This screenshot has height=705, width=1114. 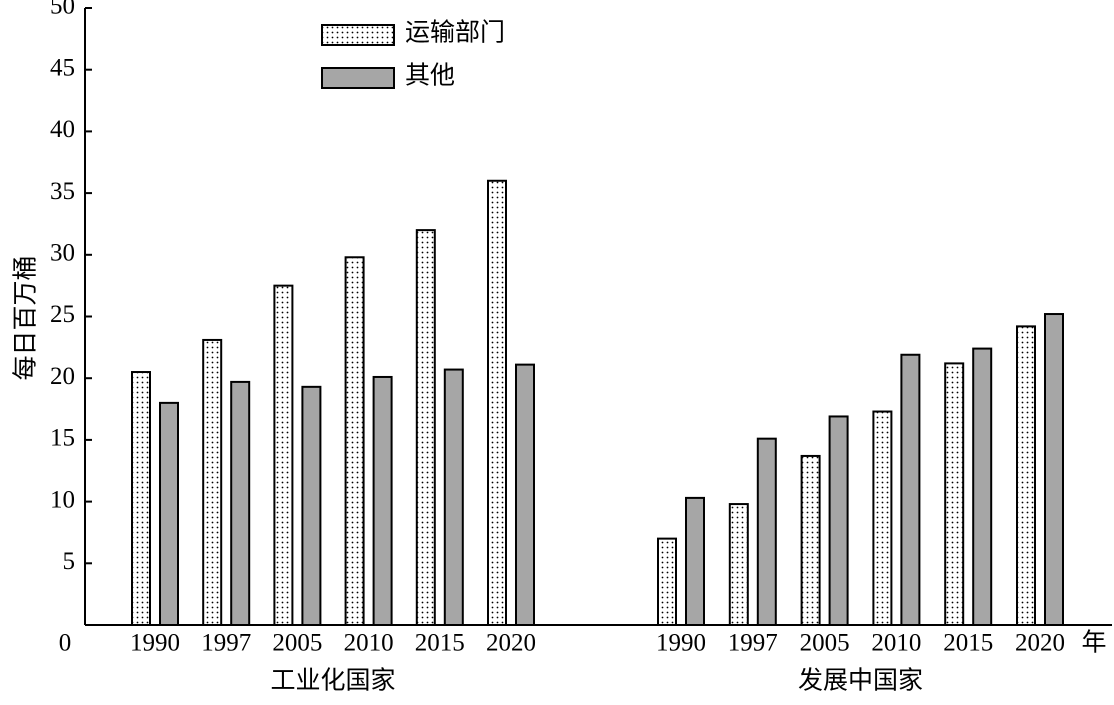 I want to click on x-unit-label: 年, so click(x=1093, y=643).